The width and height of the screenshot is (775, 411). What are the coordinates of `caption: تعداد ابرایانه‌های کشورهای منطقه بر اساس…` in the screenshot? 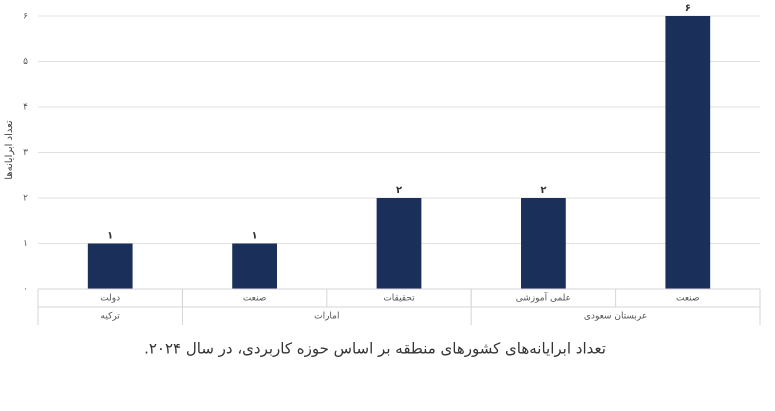 It's located at (375, 349).